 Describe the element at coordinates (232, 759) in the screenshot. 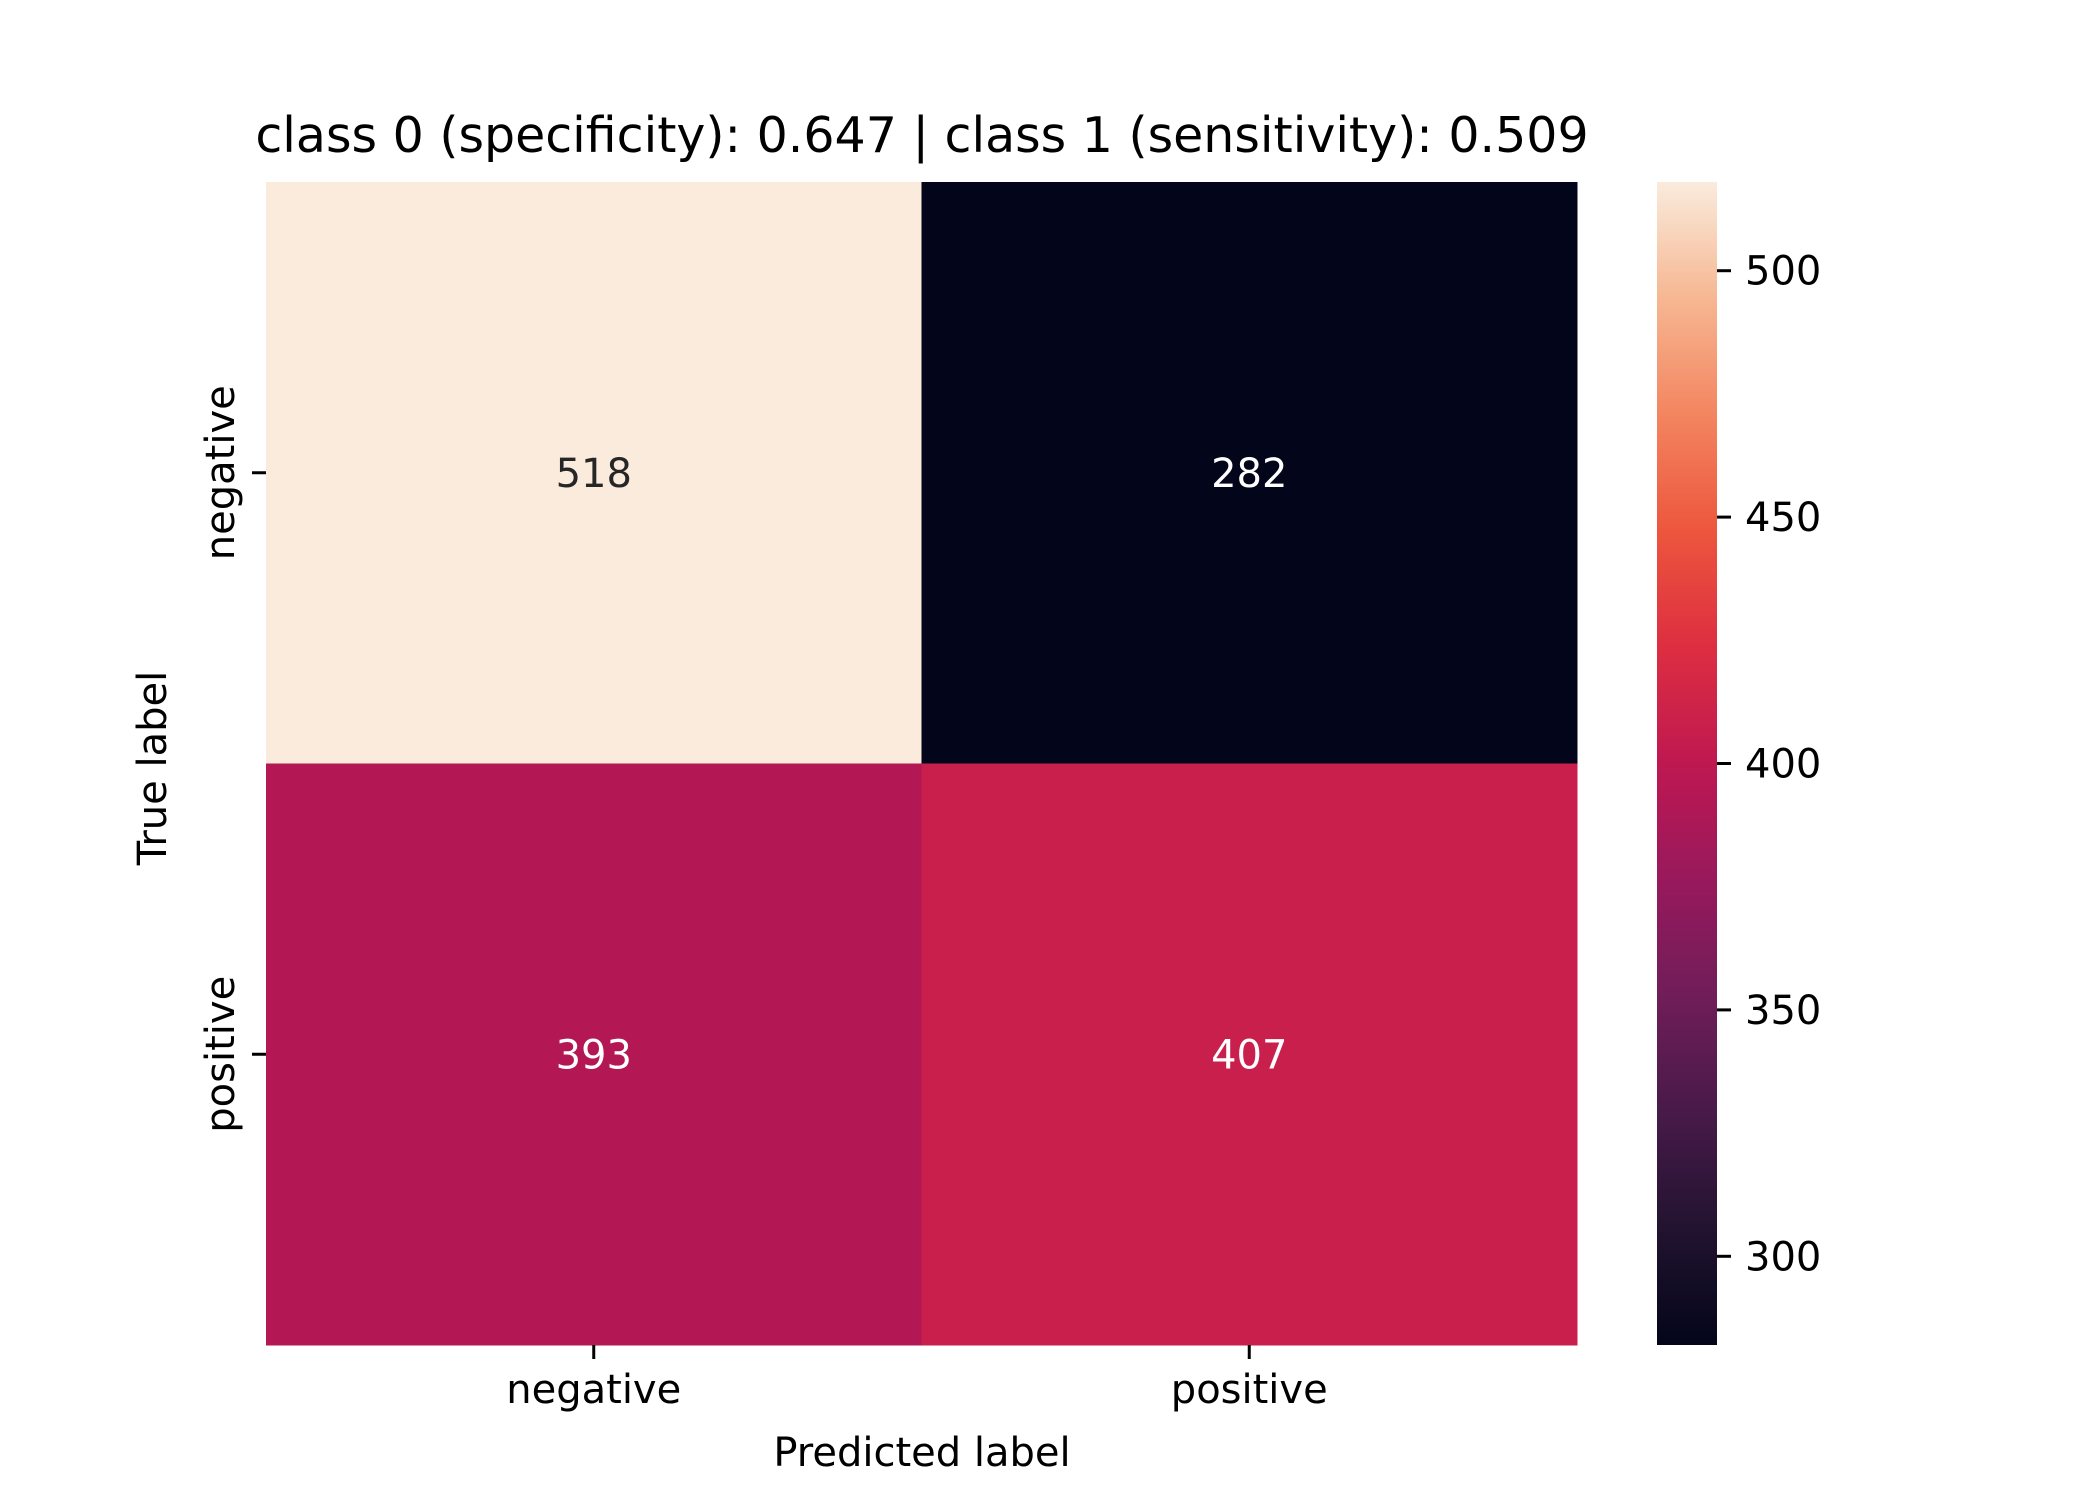

I see `y-axis: negative positive` at that location.